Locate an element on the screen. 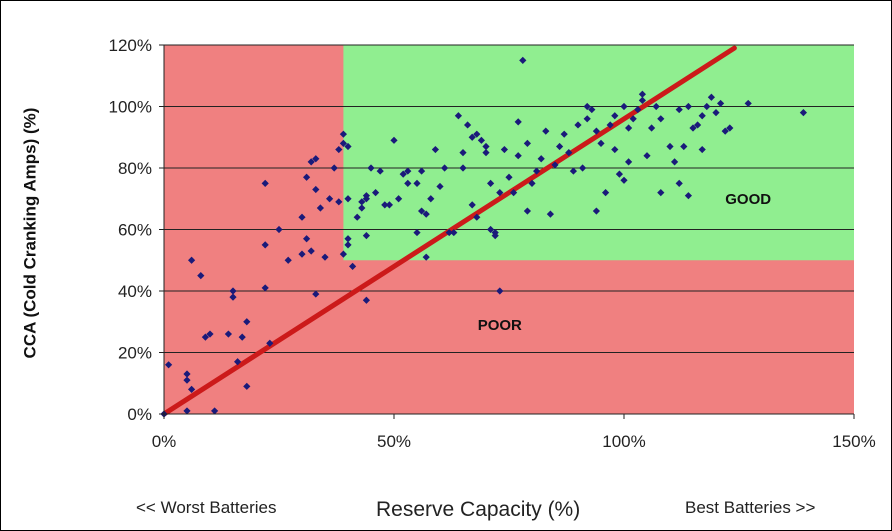  x-tick-label: 0% is located at coordinates (164, 441).